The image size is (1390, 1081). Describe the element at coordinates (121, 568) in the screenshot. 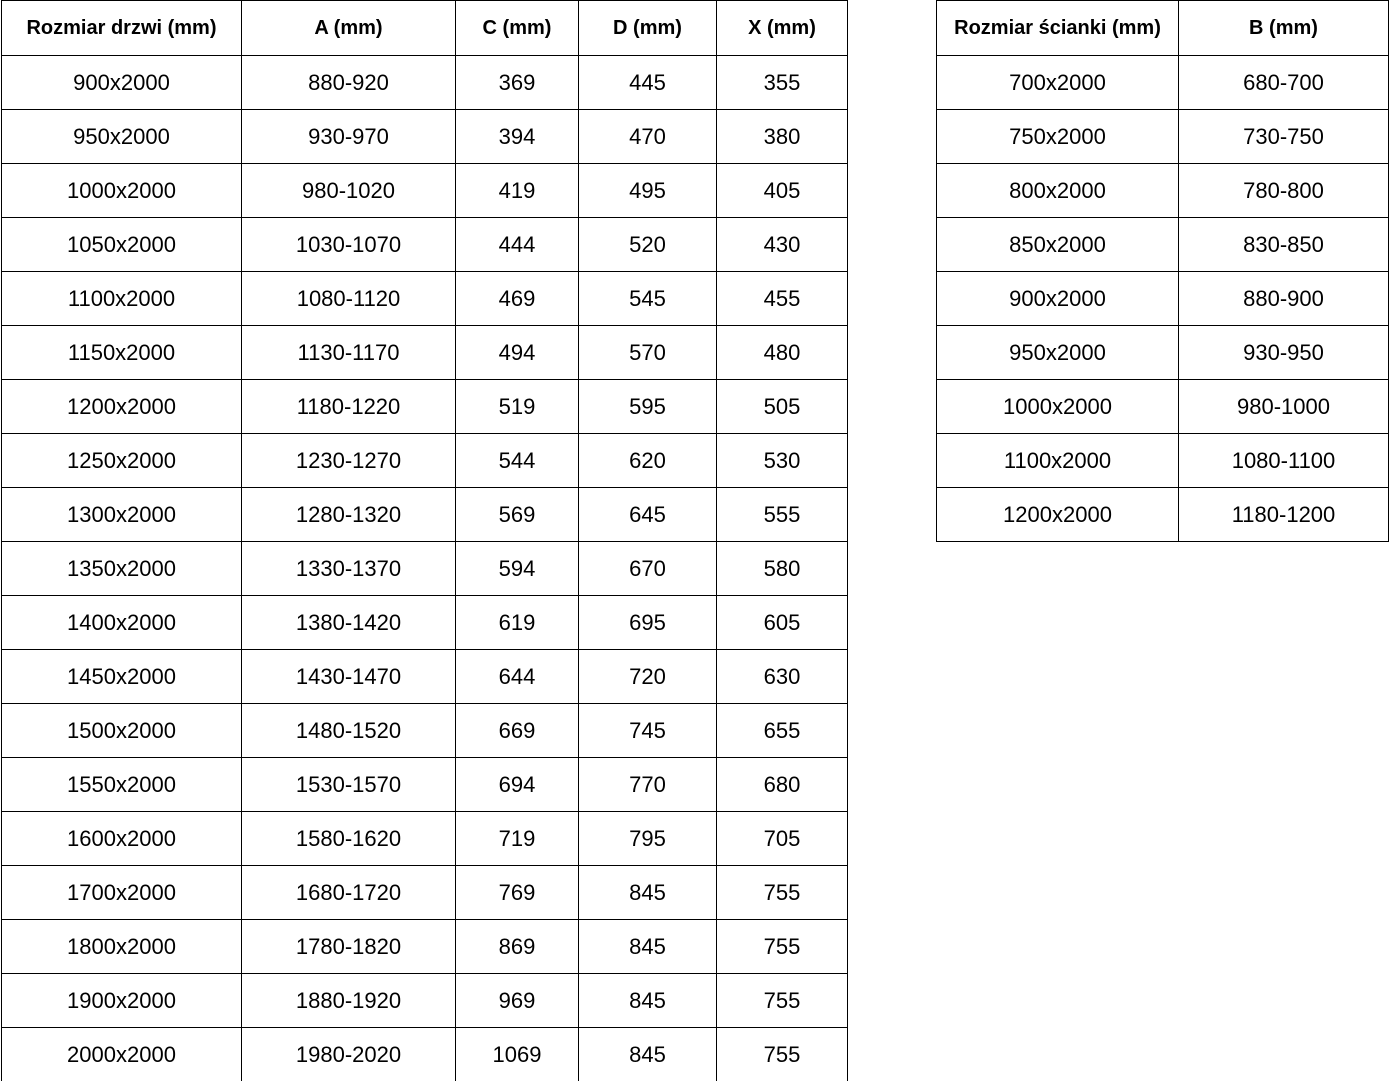

I see `cell: 1350x2000` at that location.